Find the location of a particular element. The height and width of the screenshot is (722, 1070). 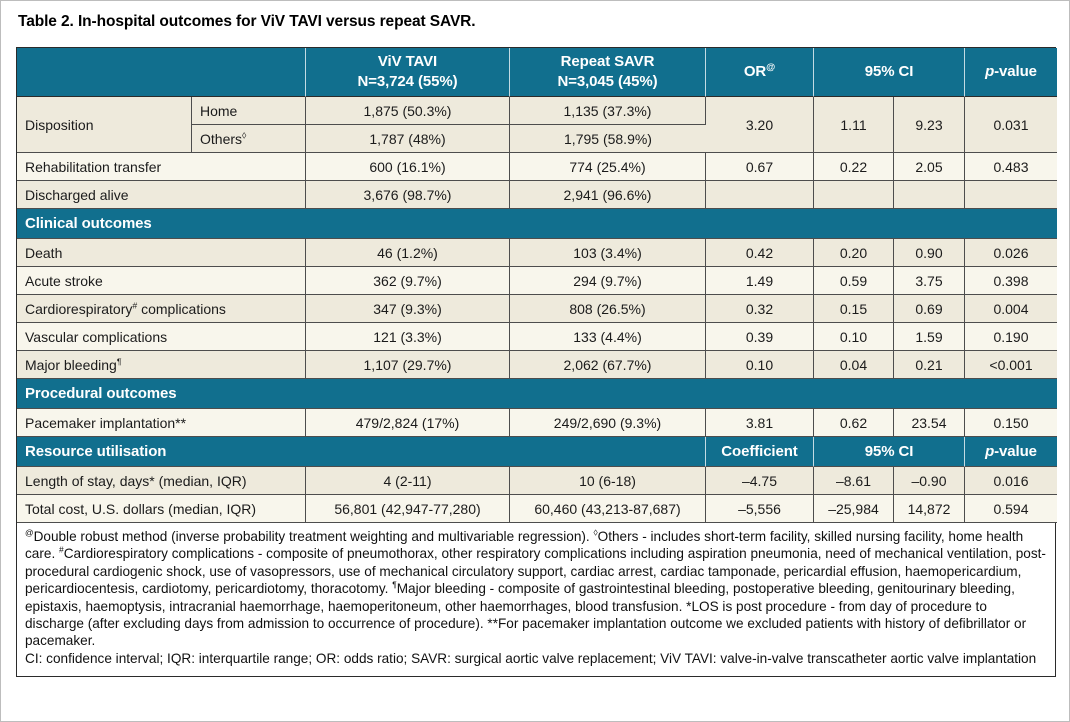

viv-tavi-label: ViV TAVI is located at coordinates (407, 62).